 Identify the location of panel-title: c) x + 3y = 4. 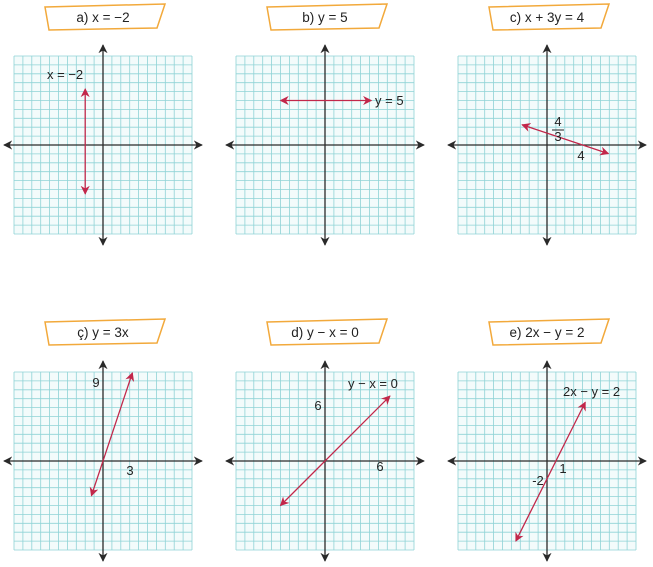
(547, 17).